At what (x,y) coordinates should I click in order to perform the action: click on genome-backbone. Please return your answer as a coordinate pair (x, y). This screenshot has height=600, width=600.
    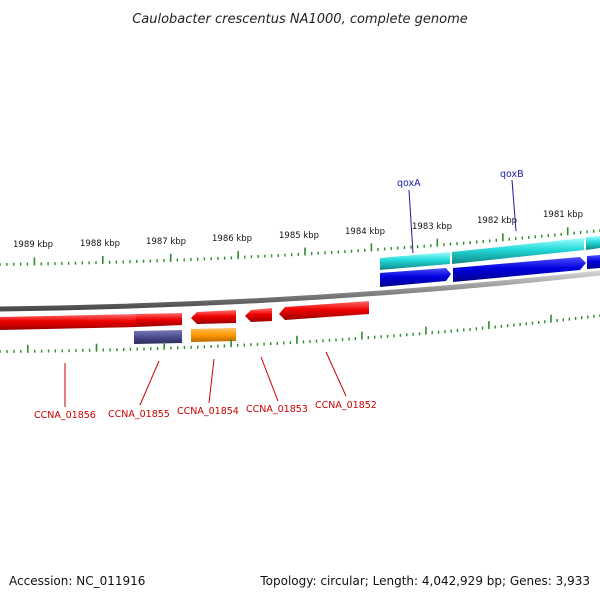
    Looking at the image, I should click on (300, 291).